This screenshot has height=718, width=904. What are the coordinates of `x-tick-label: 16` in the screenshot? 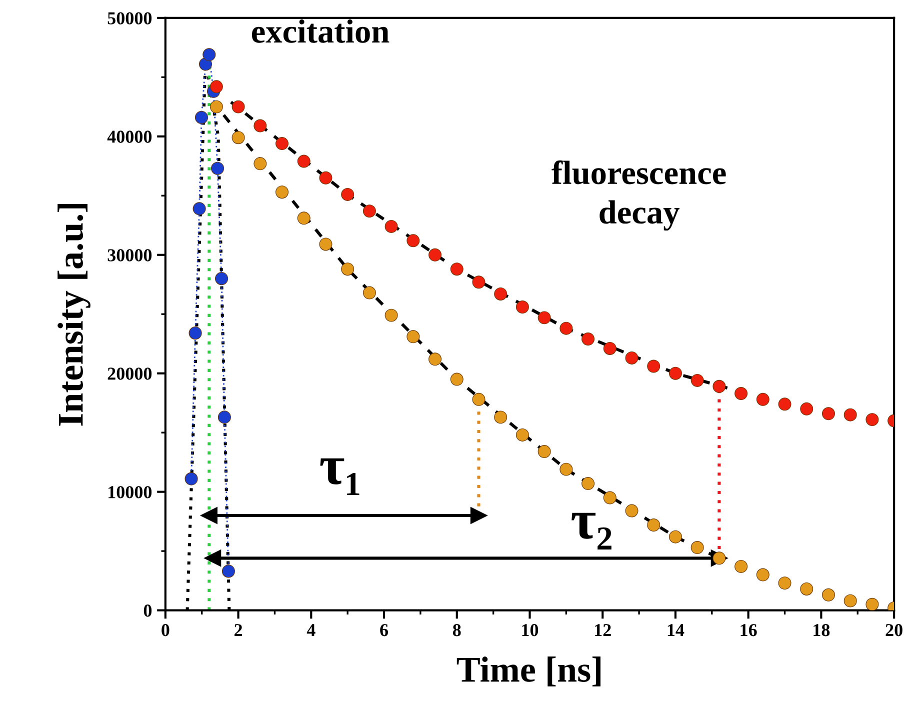 It's located at (748, 630).